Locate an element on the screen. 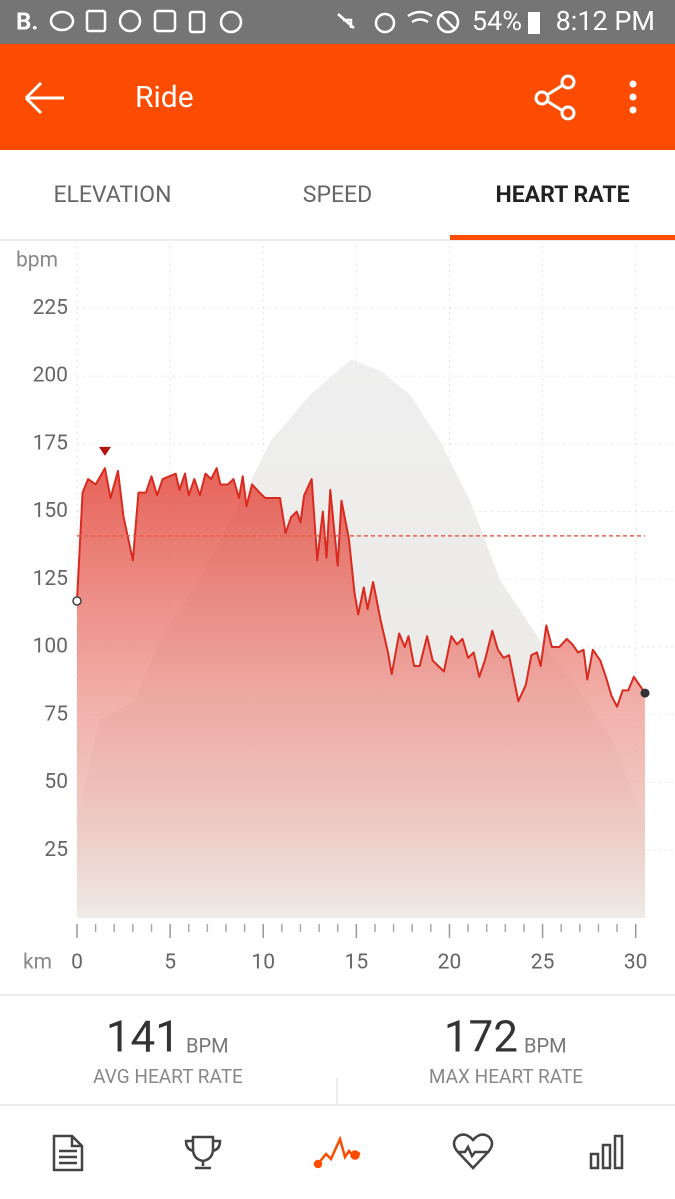 Image resolution: width=675 pixels, height=1199 pixels. status-icons is located at coordinates (254, 21).